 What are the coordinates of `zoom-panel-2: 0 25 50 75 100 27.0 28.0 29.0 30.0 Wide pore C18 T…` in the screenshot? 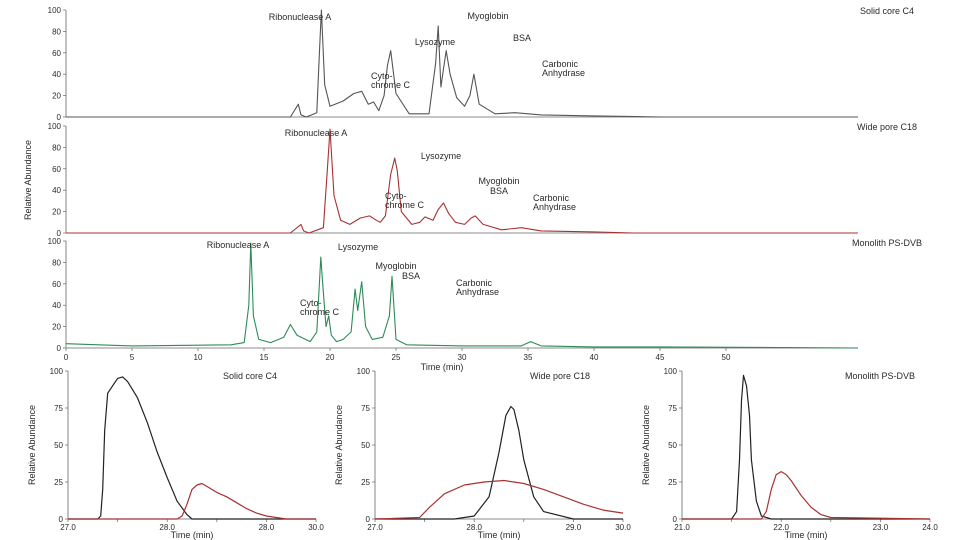 It's located at (482, 453).